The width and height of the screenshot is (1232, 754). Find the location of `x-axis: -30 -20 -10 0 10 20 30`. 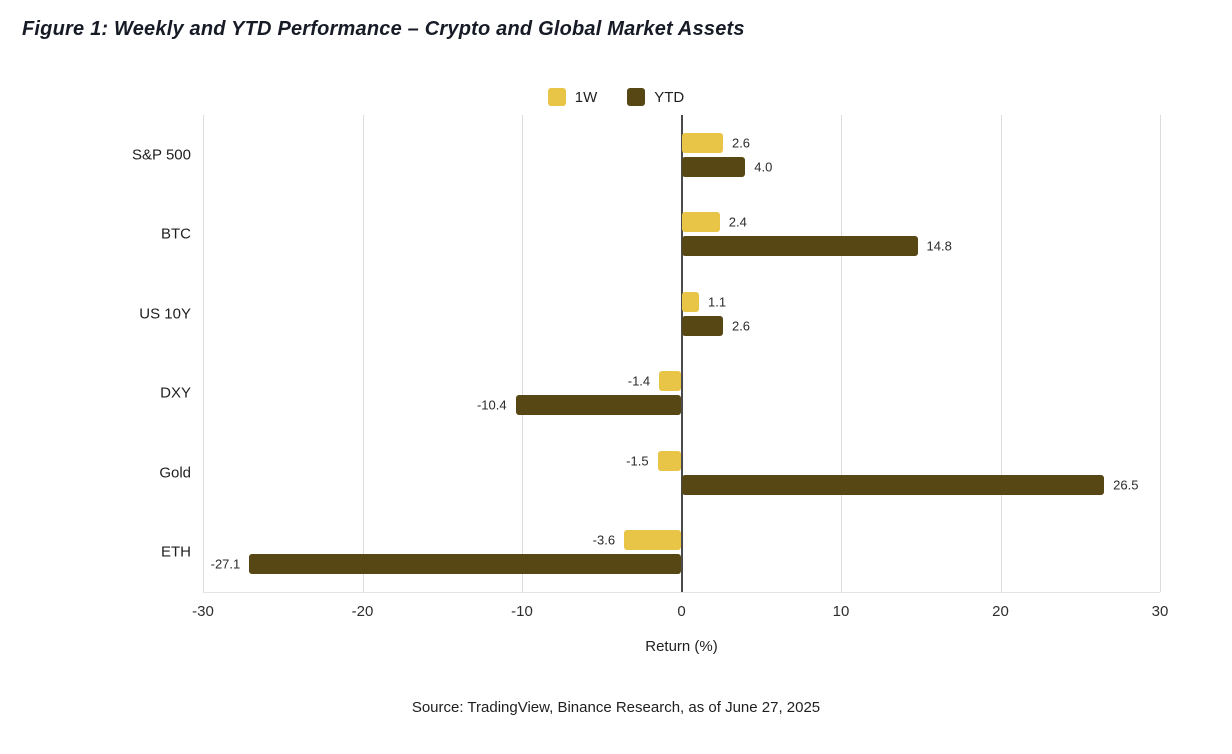

x-axis: -30 -20 -10 0 10 20 30 is located at coordinates (680, 613).